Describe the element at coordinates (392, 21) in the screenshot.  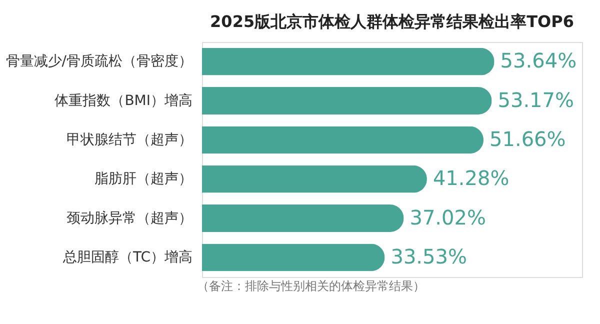
I see `chart-title: 2025版北京市体检人群体检异常结果检出率TOP6` at that location.